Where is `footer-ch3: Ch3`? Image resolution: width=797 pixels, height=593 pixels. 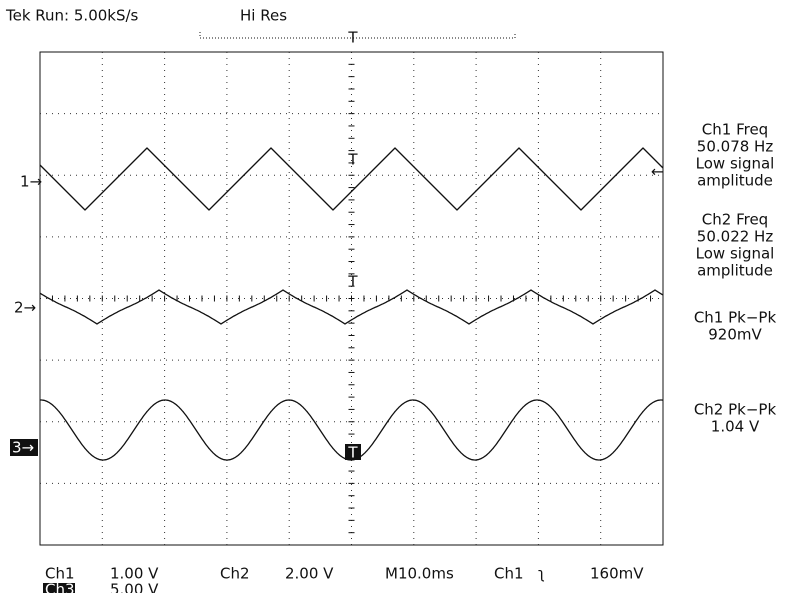 footer-ch3: Ch3 is located at coordinates (60, 587).